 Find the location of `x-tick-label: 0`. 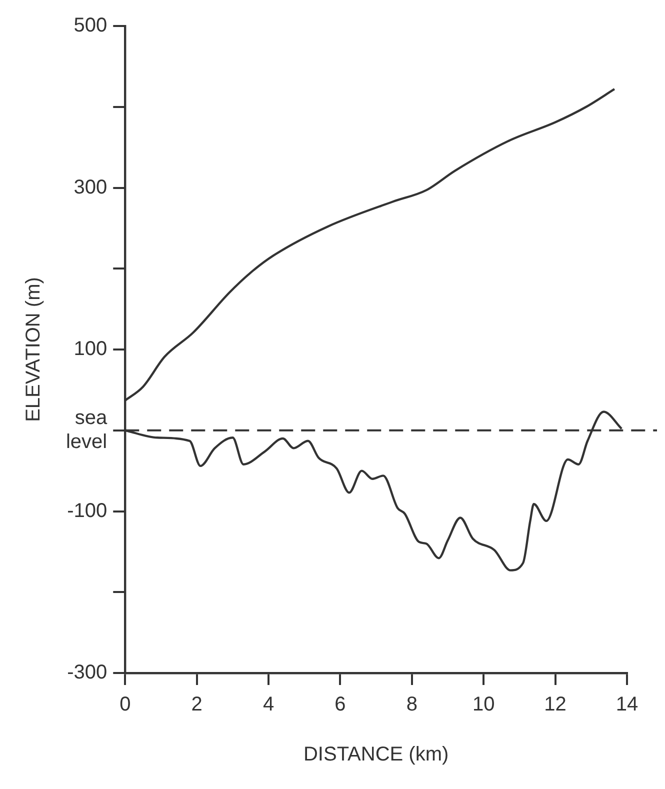

x-tick-label: 0 is located at coordinates (125, 705).